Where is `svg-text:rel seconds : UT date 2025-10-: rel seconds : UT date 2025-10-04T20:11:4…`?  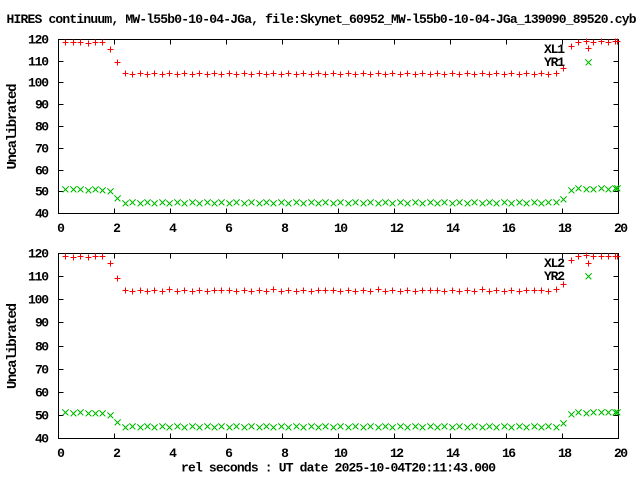 svg-text:rel seconds : UT date 2025-10-: rel seconds : UT date 2025-10-04T20:11:4… is located at coordinates (338, 468).